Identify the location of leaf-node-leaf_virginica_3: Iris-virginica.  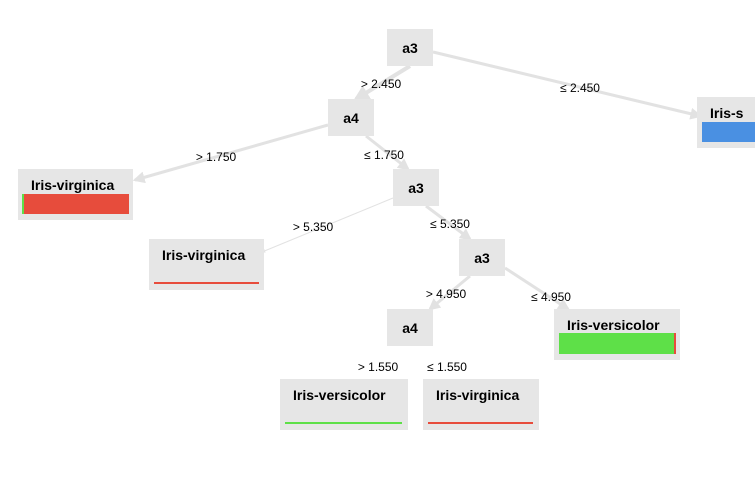
(481, 404).